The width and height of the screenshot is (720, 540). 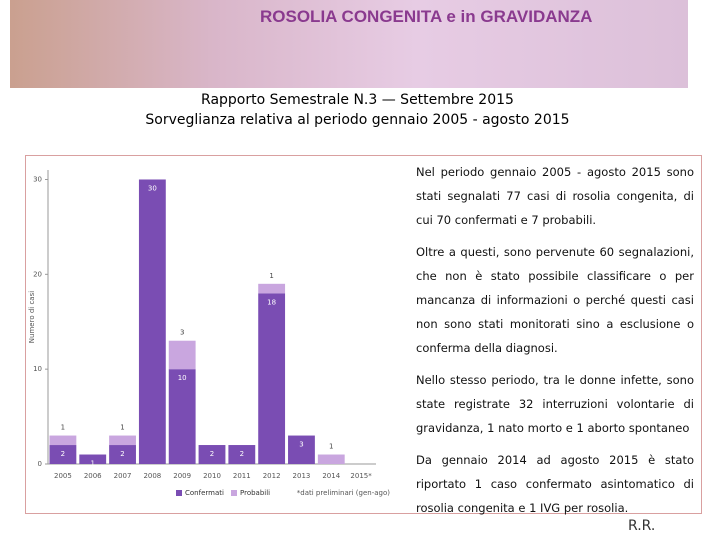 What do you see at coordinates (204, 493) in the screenshot?
I see `legend-label: Confermati` at bounding box center [204, 493].